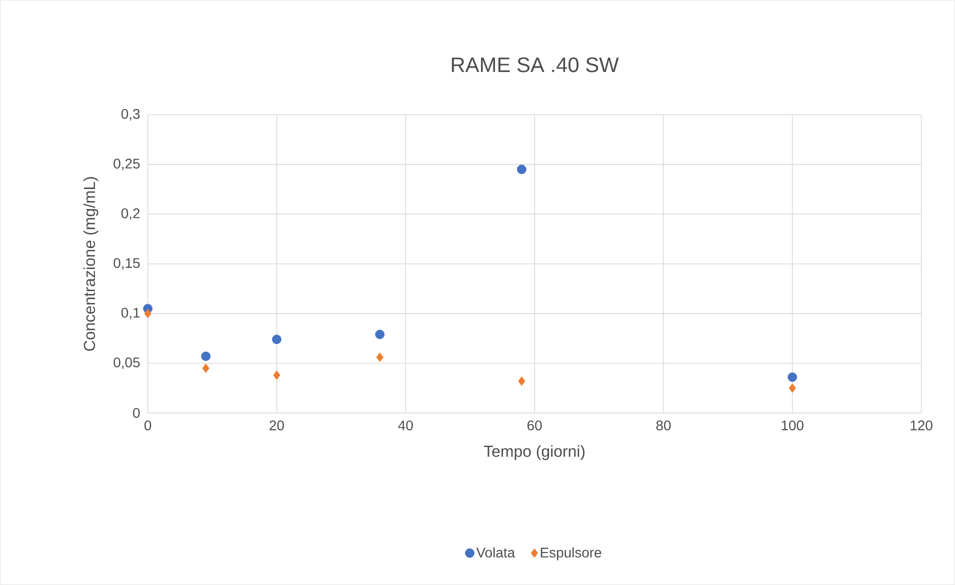 This screenshot has height=585, width=955. I want to click on x-tick-label: 80, so click(663, 425).